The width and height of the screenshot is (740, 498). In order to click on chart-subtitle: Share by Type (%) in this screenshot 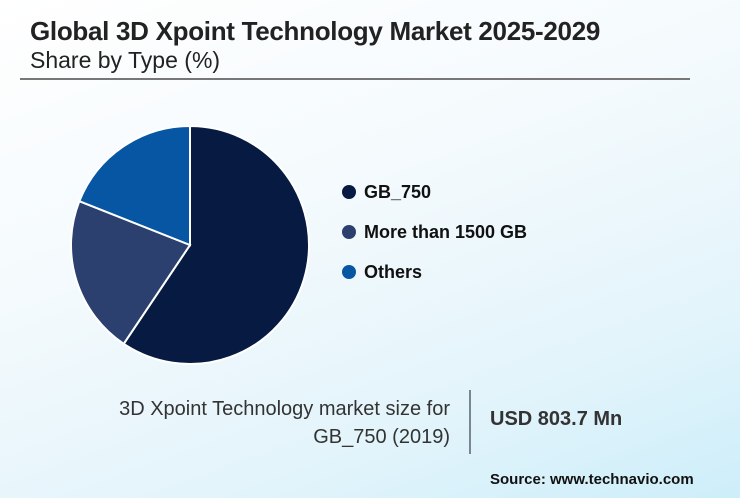, I will do `click(125, 60)`.